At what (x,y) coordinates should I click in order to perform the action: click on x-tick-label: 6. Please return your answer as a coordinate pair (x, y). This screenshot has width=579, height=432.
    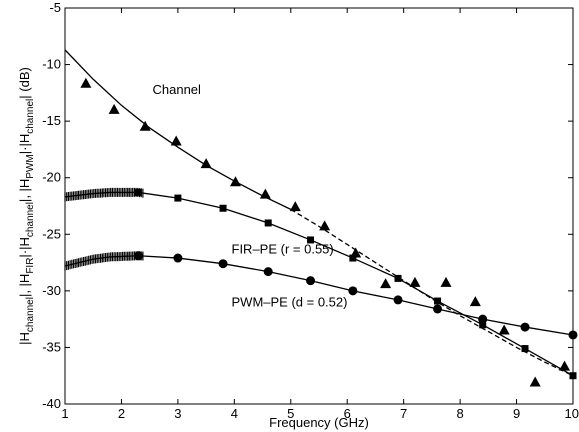
    Looking at the image, I should click on (347, 413).